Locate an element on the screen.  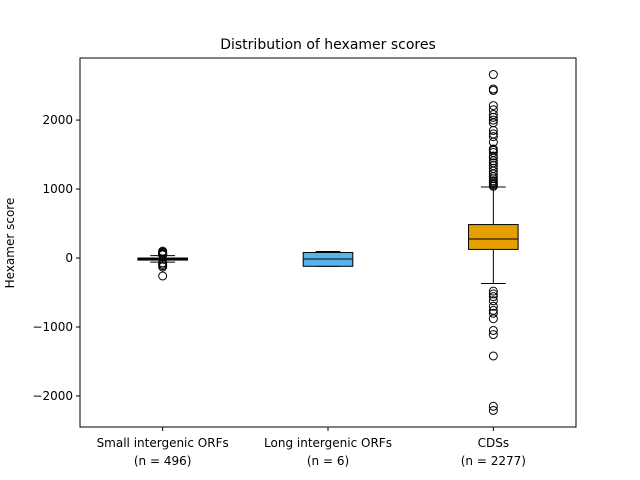
x-tick-label: CDSs is located at coordinates (494, 443).